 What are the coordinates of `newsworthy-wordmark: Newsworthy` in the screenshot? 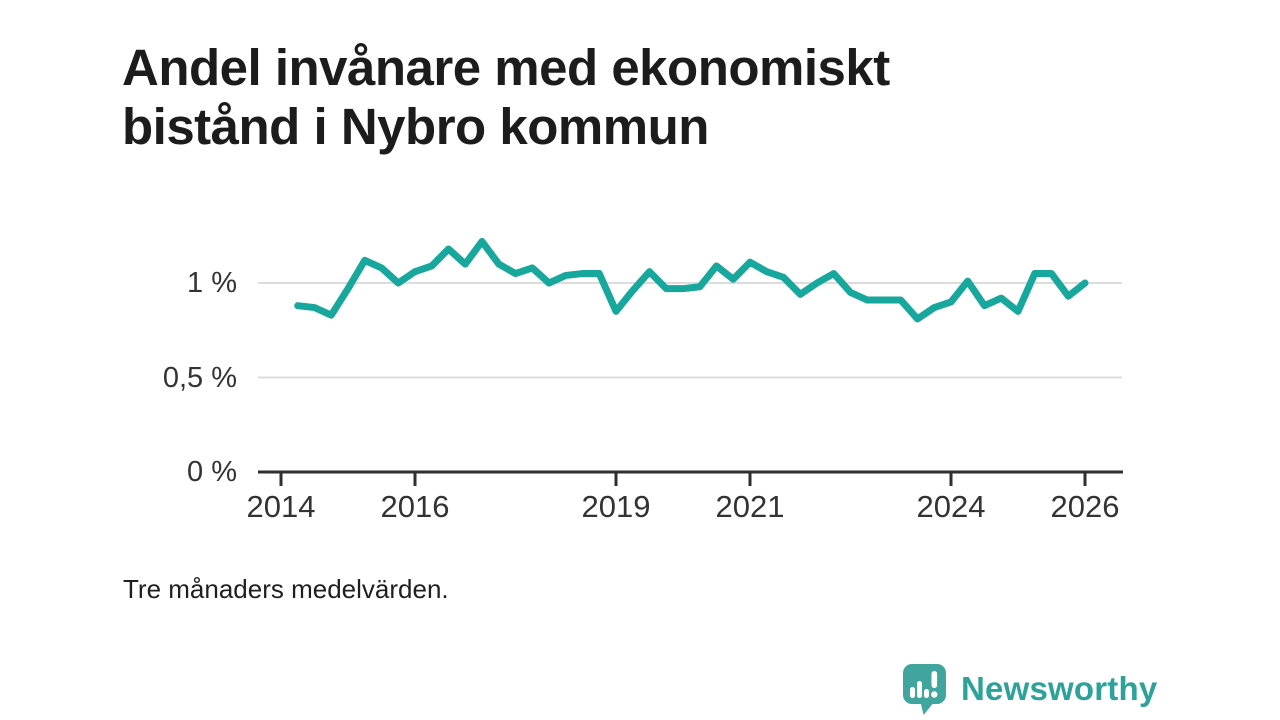 It's located at (1059, 688).